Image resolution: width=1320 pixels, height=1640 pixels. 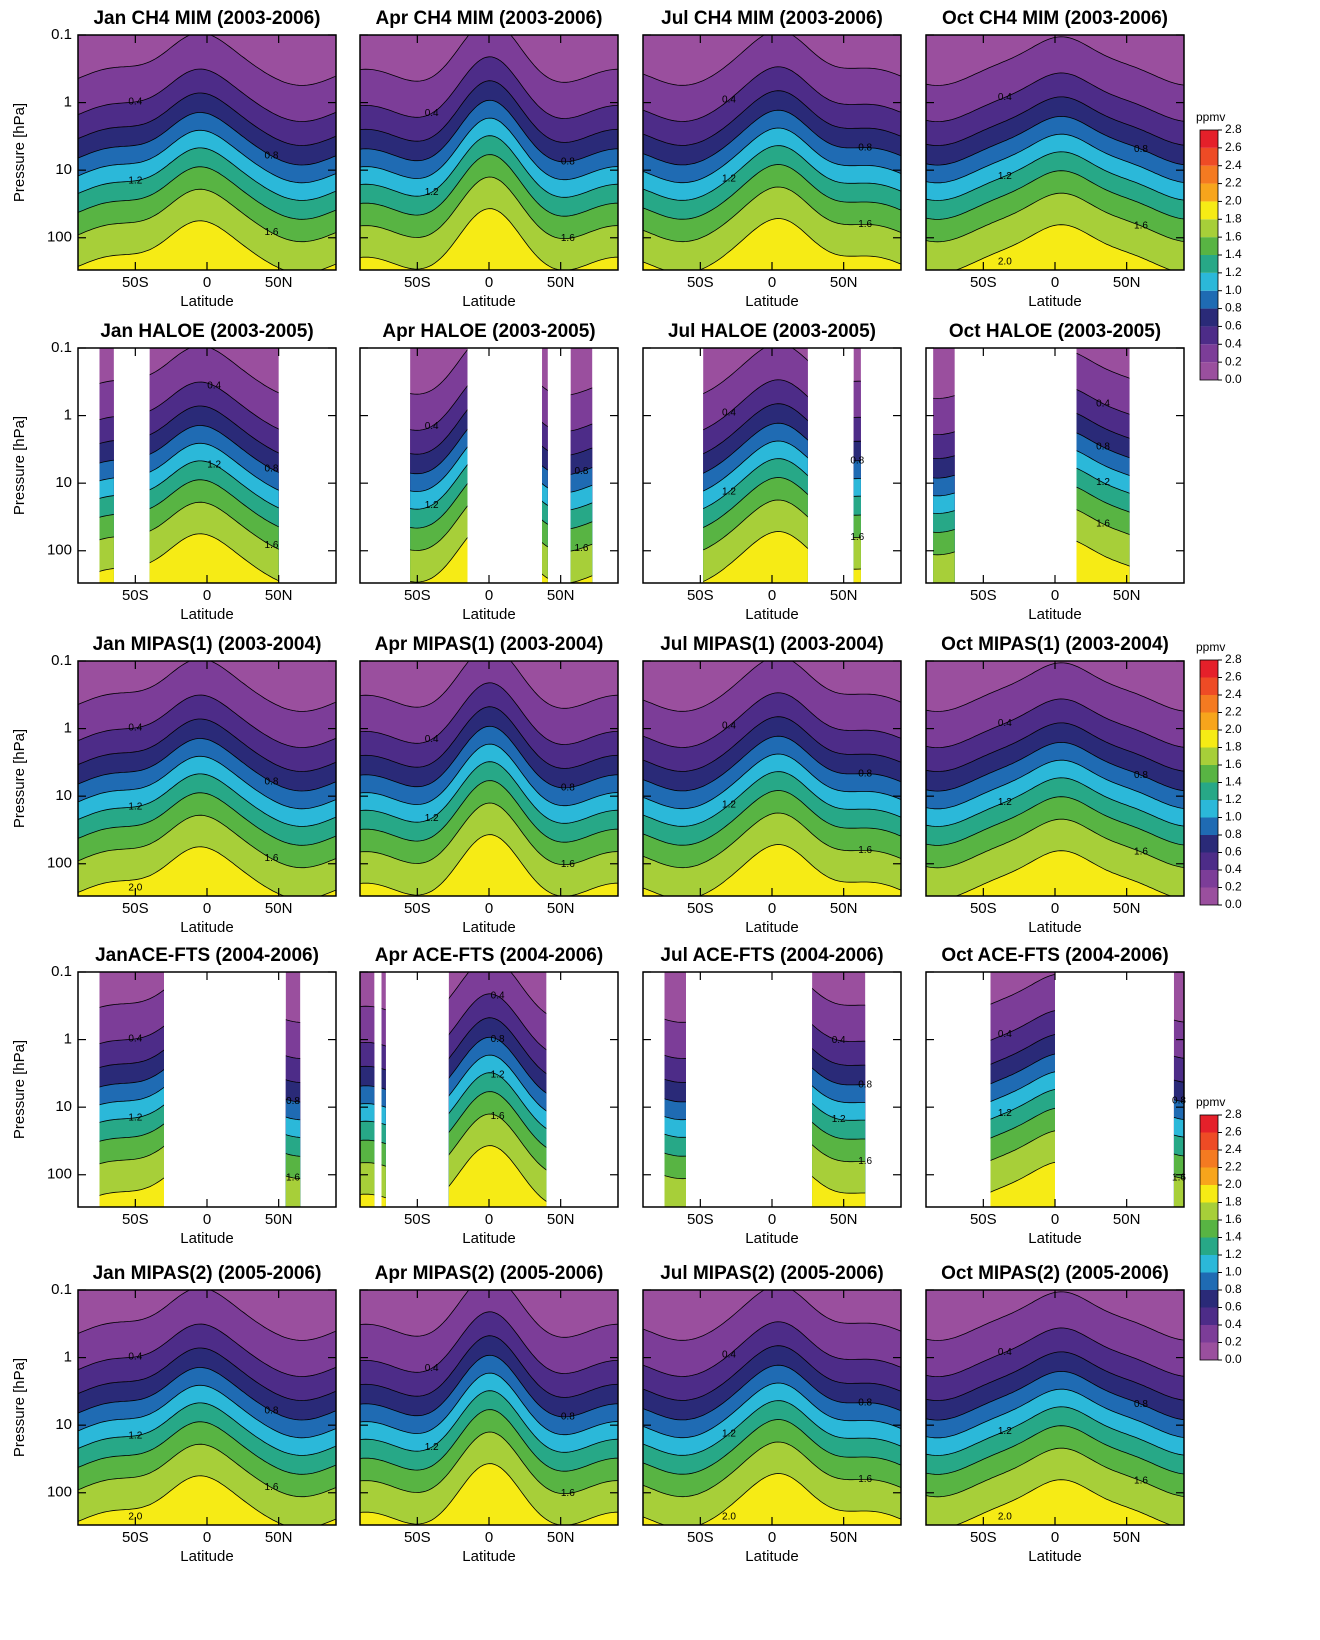 I want to click on colorbar-tick-label: 2.2, so click(x=1233, y=183).